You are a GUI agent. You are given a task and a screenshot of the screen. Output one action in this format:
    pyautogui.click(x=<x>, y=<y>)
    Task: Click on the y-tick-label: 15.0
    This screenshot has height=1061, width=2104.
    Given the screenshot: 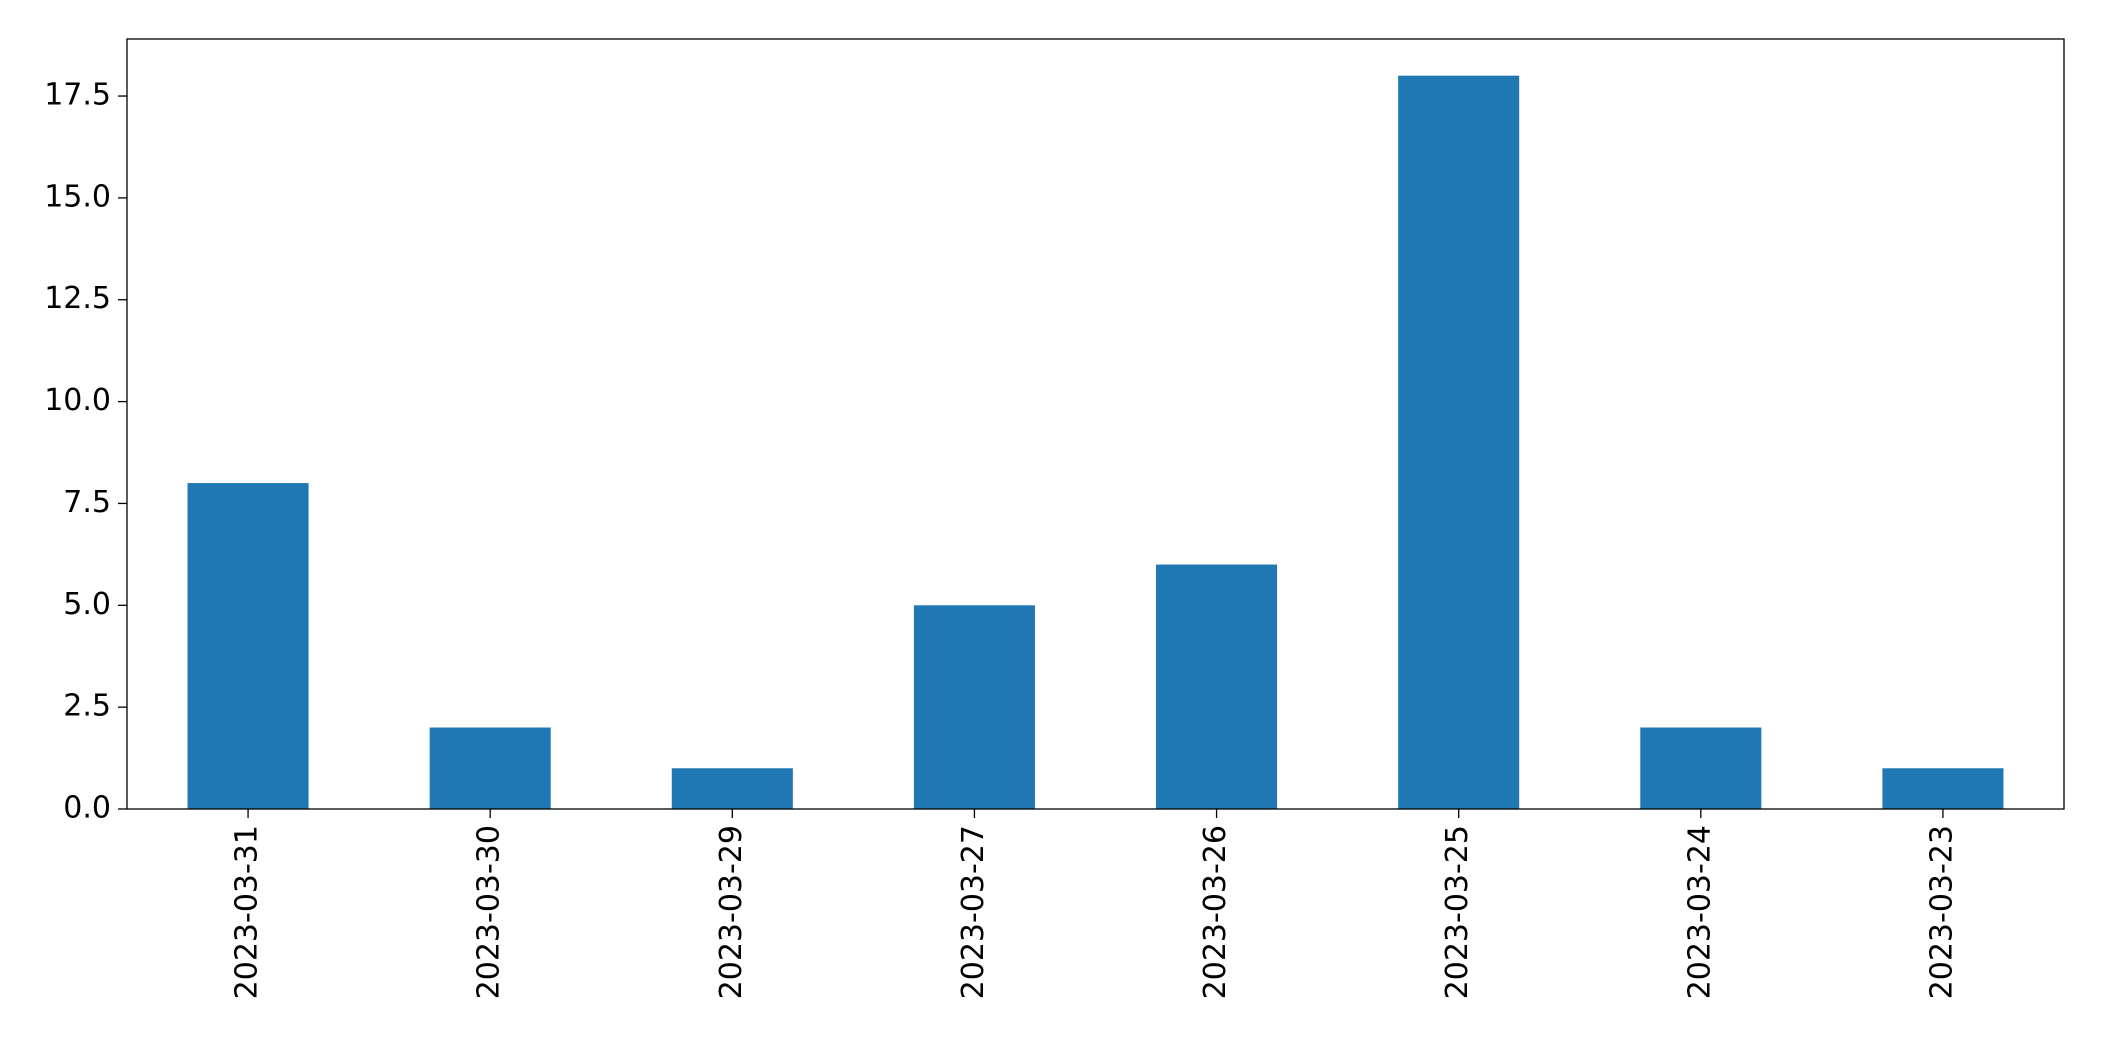 What is the action you would take?
    pyautogui.click(x=77, y=196)
    